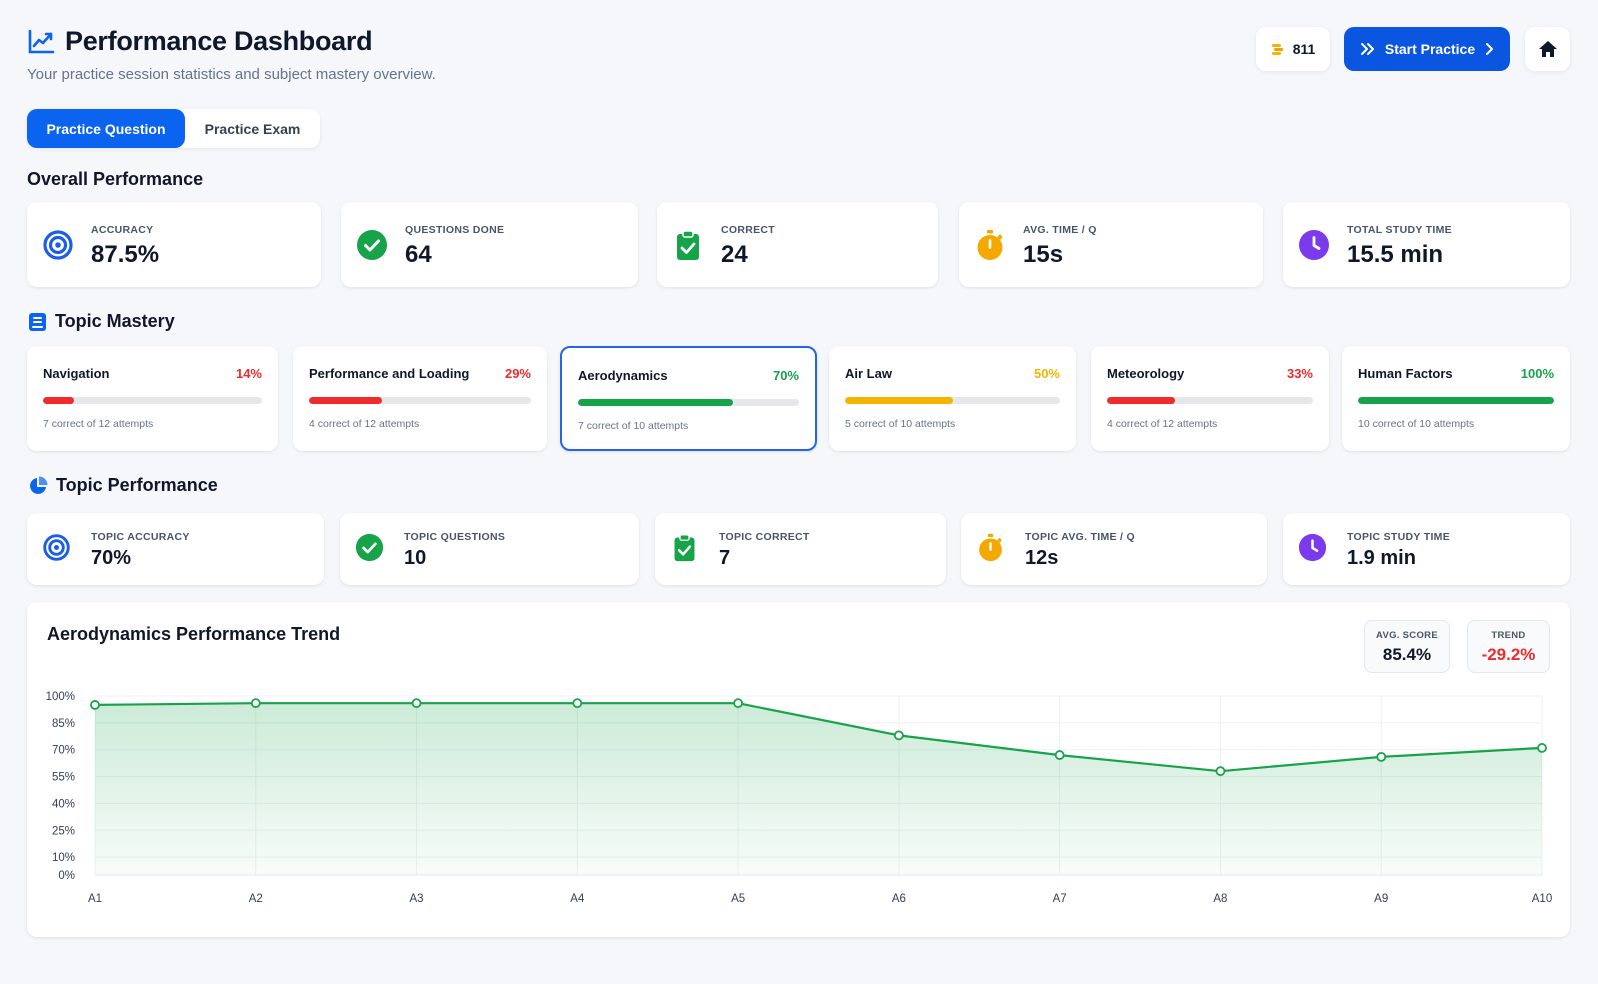  What do you see at coordinates (797, 244) in the screenshot?
I see `stat-card-correct: CORRECT 24` at bounding box center [797, 244].